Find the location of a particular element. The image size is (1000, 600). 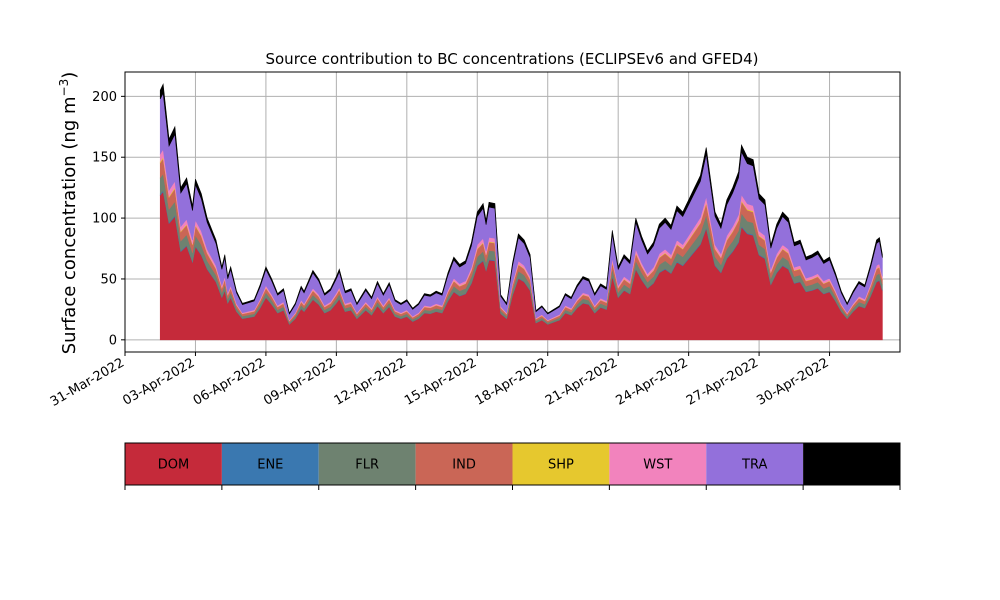

legend-label-tra: TRA is located at coordinates (754, 465).